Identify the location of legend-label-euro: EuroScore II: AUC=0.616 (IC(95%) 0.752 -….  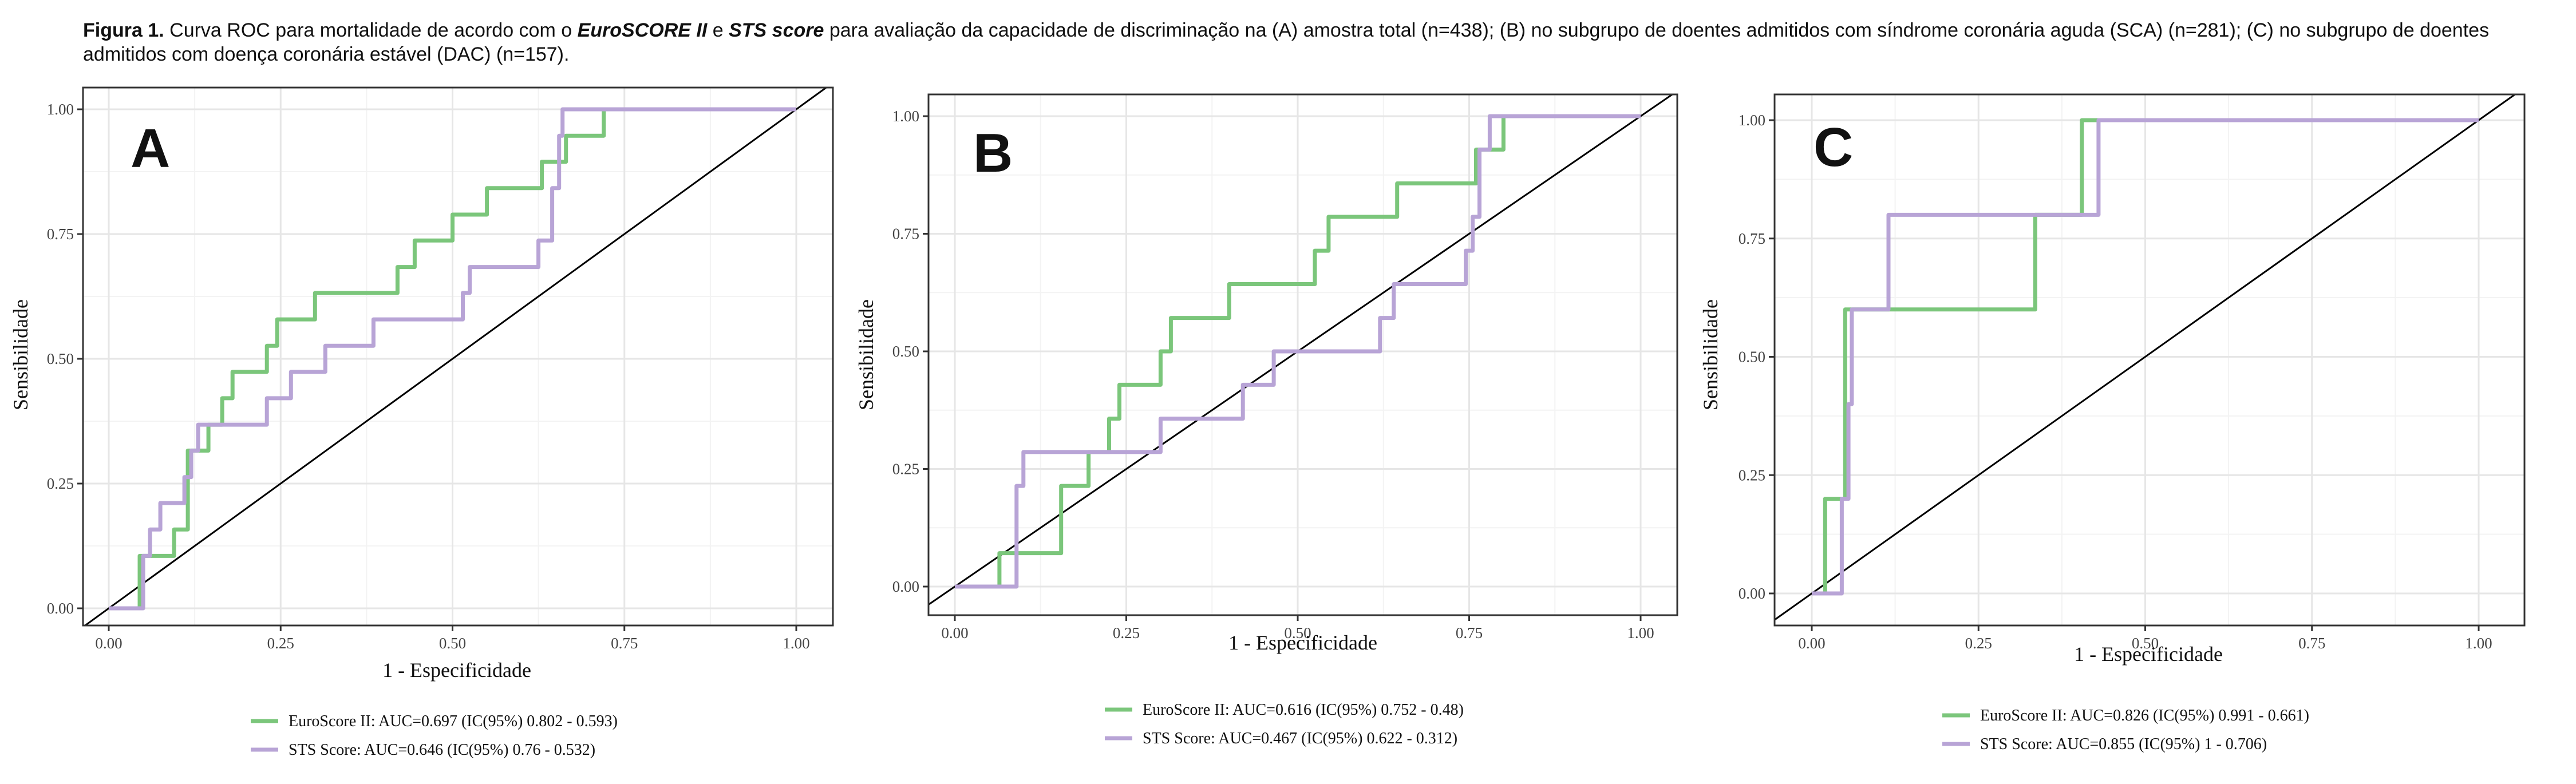
(1303, 710).